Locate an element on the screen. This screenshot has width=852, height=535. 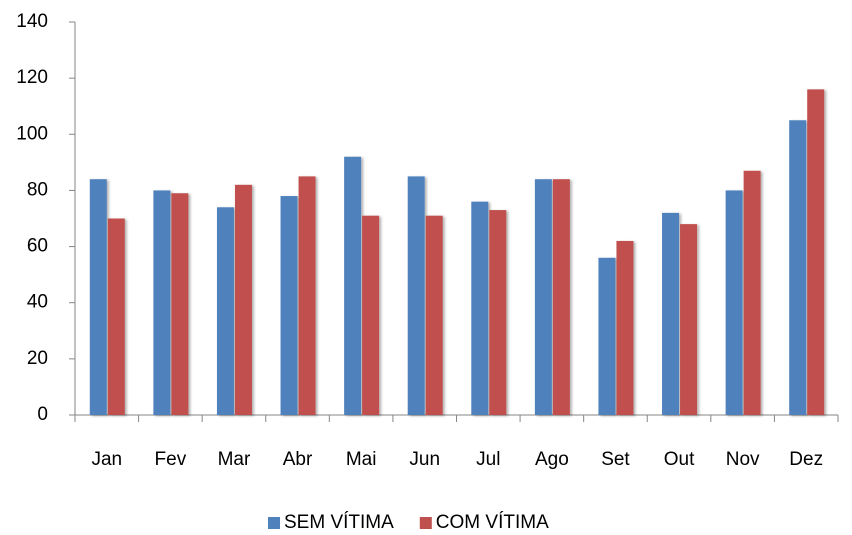
x-tick-label: Jan is located at coordinates (106, 459).